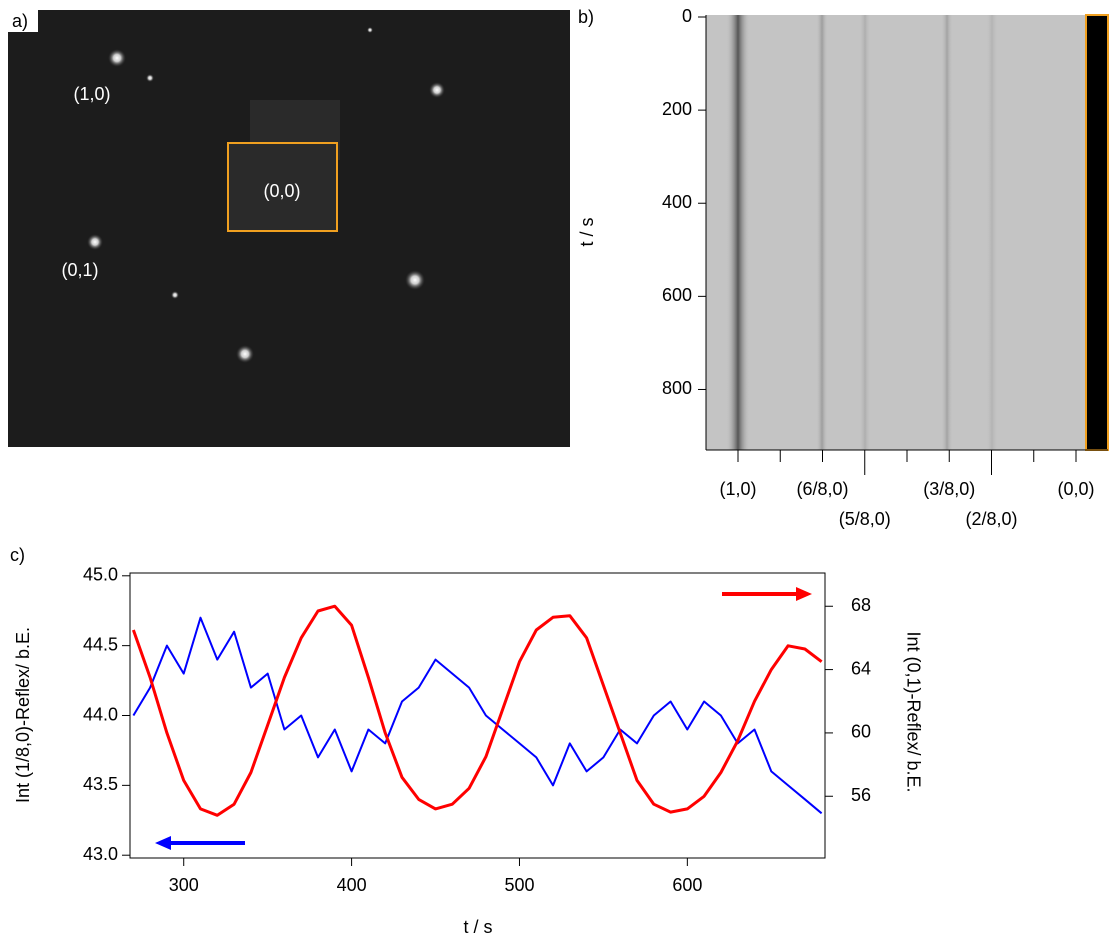 This screenshot has width=1111, height=950. What do you see at coordinates (677, 202) in the screenshot?
I see `y-tick-label: 400` at bounding box center [677, 202].